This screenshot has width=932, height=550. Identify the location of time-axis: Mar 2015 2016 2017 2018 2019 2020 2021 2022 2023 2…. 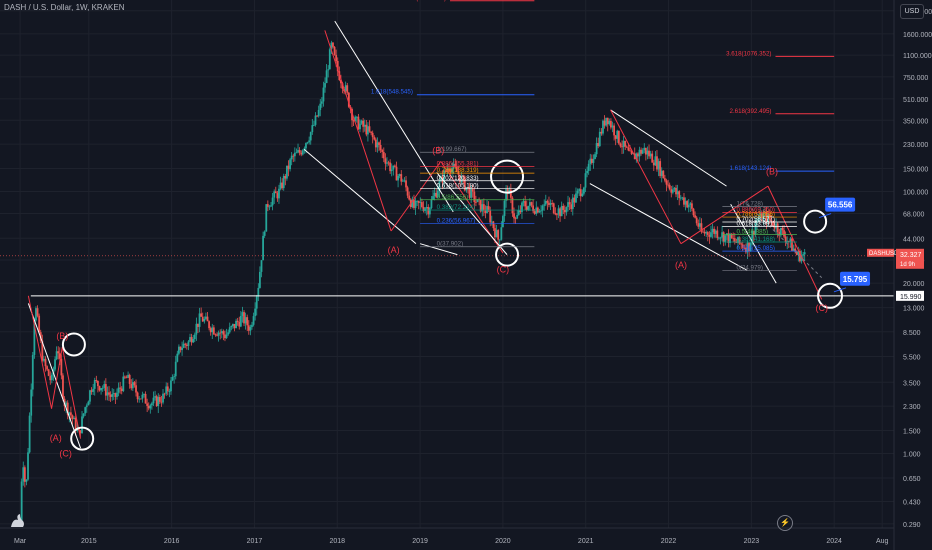
(447, 536).